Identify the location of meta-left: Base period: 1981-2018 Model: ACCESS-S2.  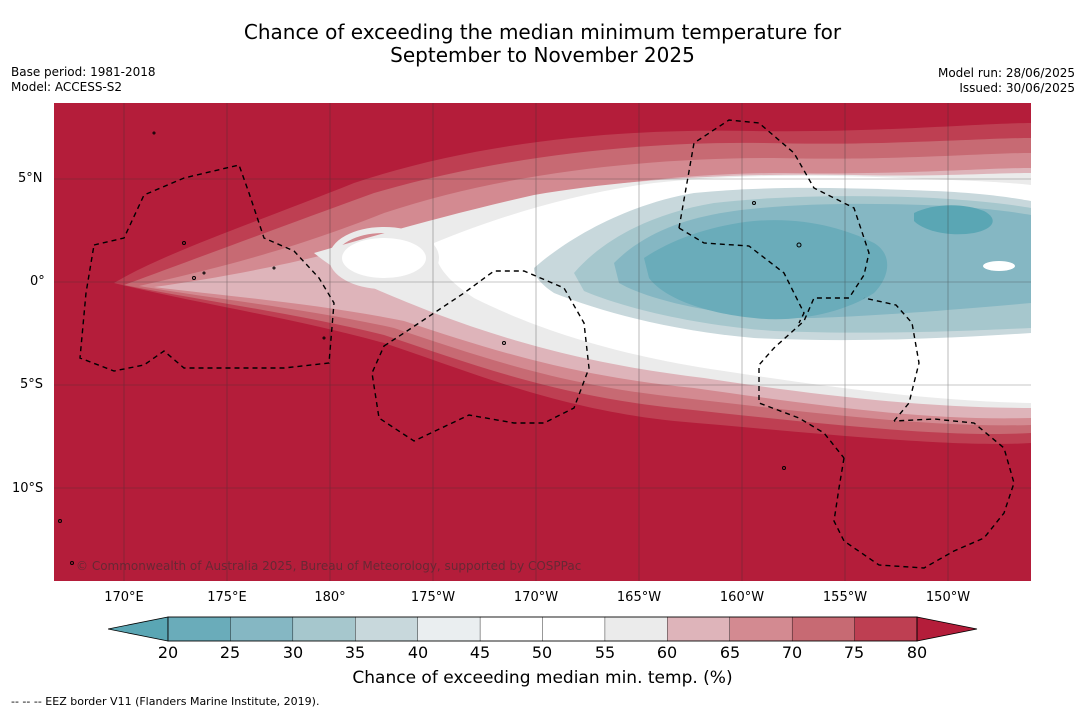
(83, 80).